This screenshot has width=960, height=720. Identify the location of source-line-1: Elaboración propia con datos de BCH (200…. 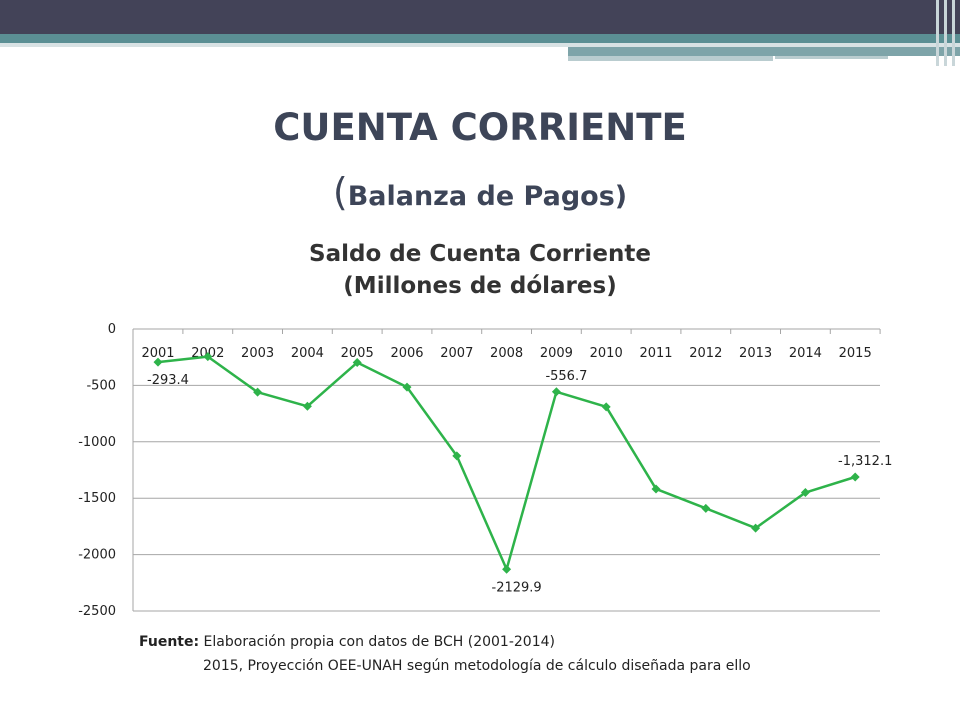
(379, 642).